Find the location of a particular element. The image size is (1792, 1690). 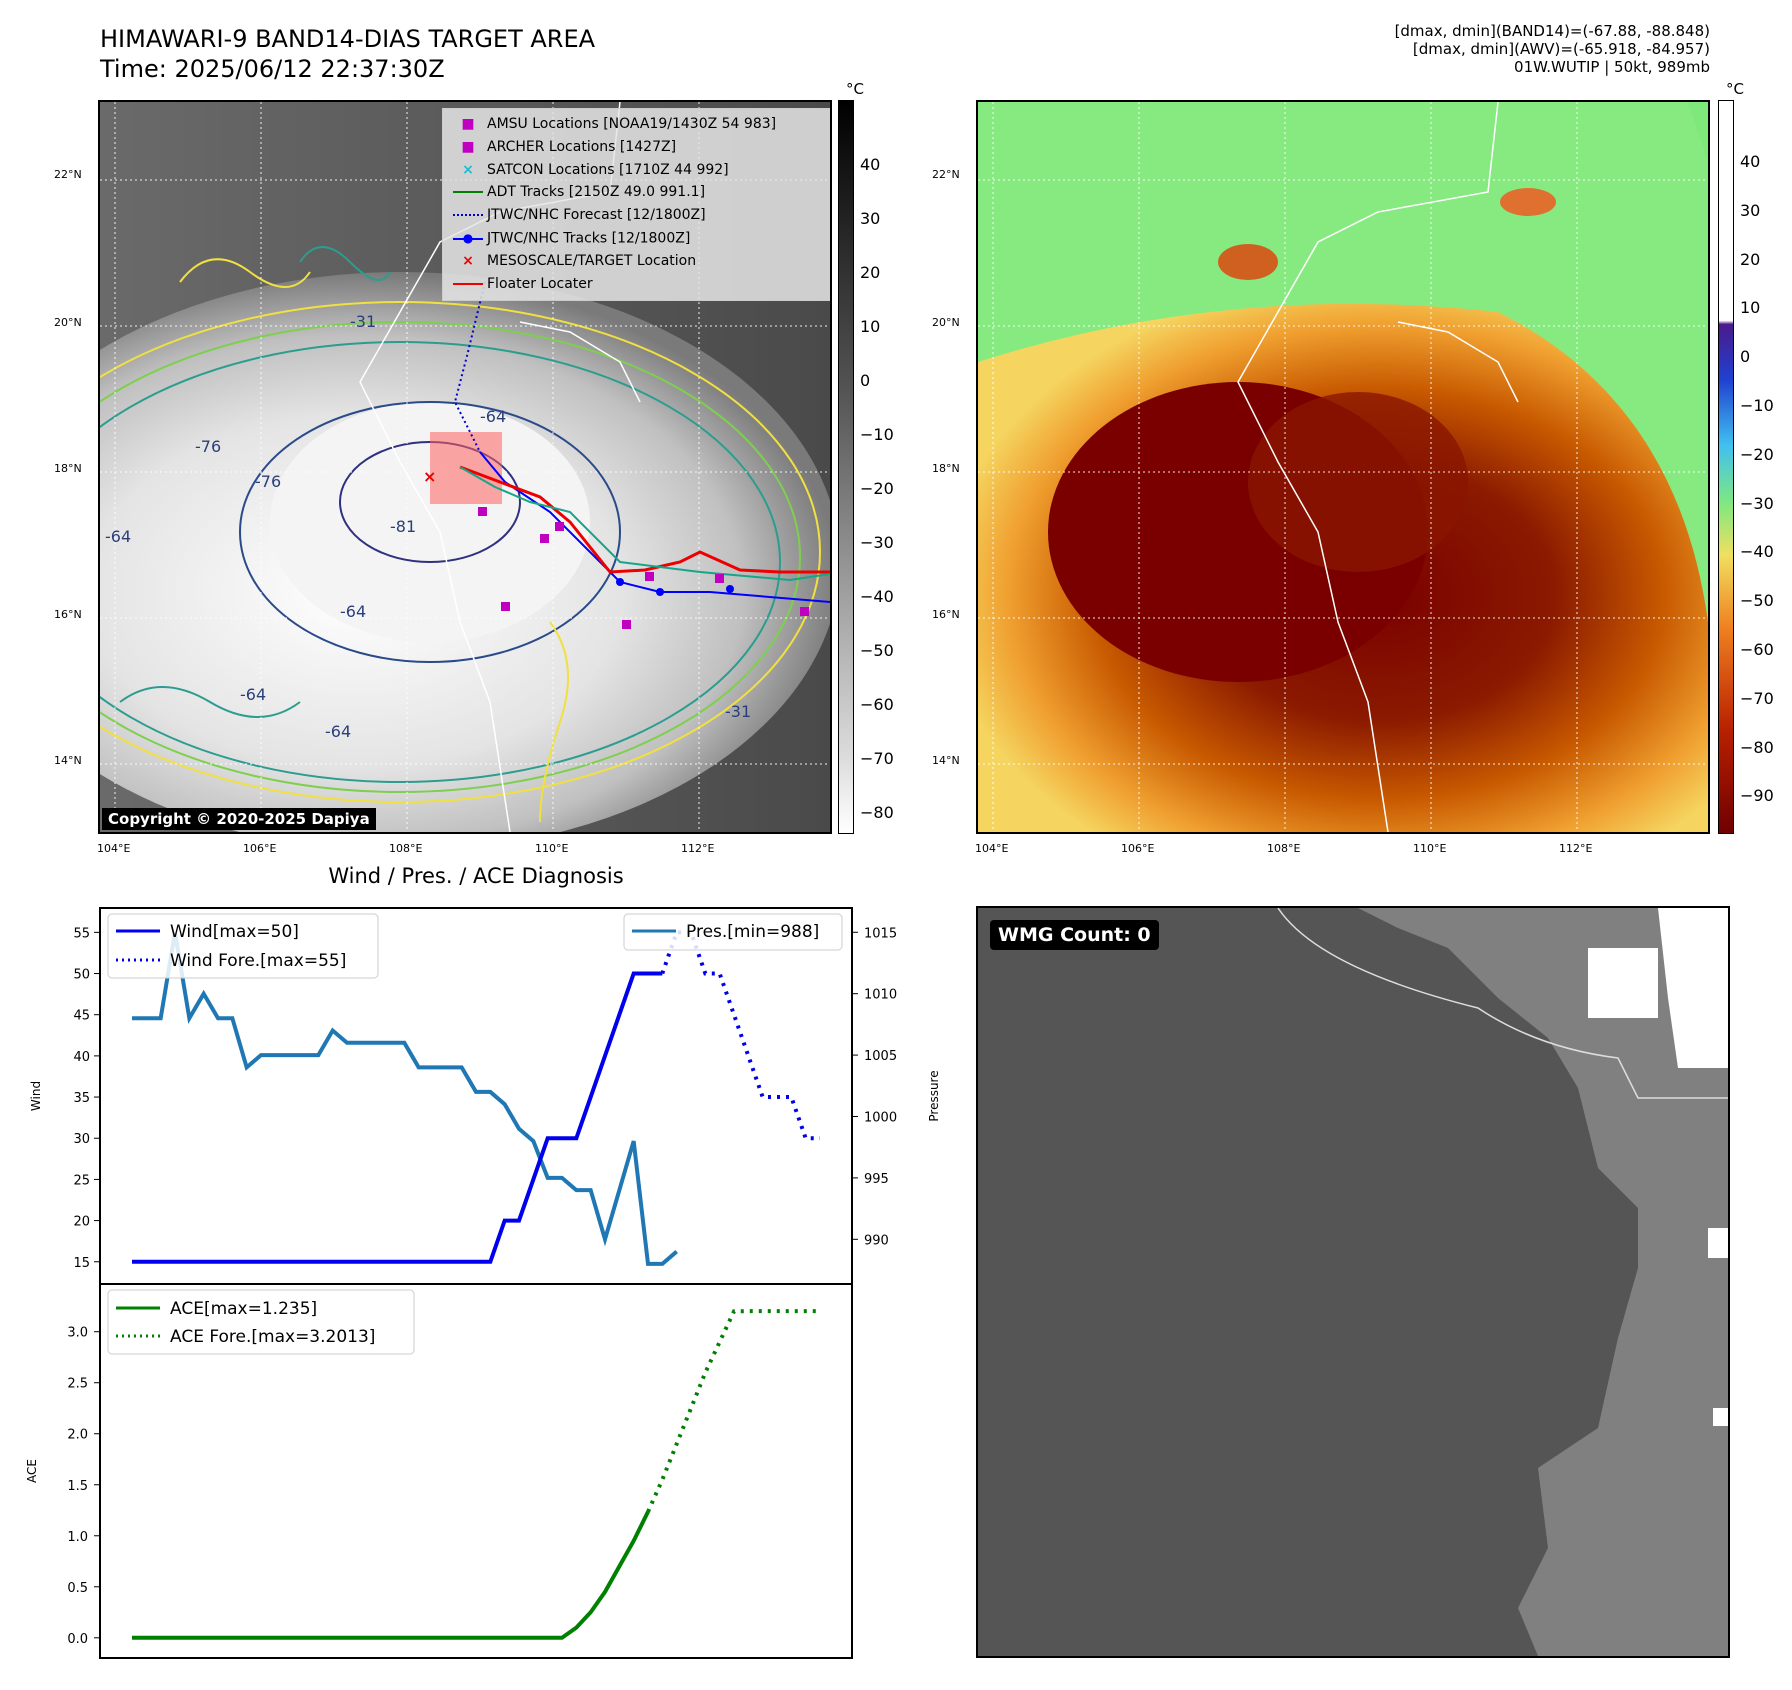

y2-tick-label: 1015 is located at coordinates (880, 933).